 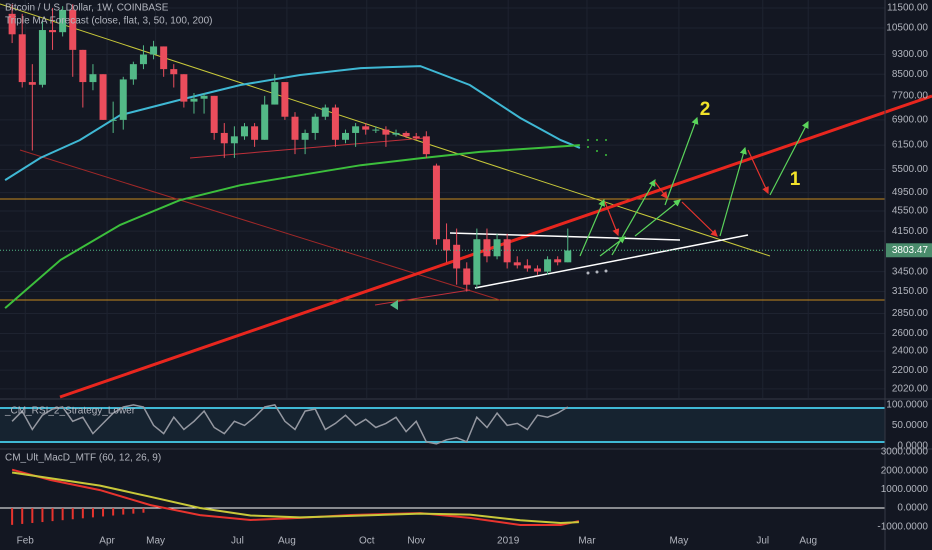 I want to click on y-tick-label: -1000.0000, so click(x=902, y=526).